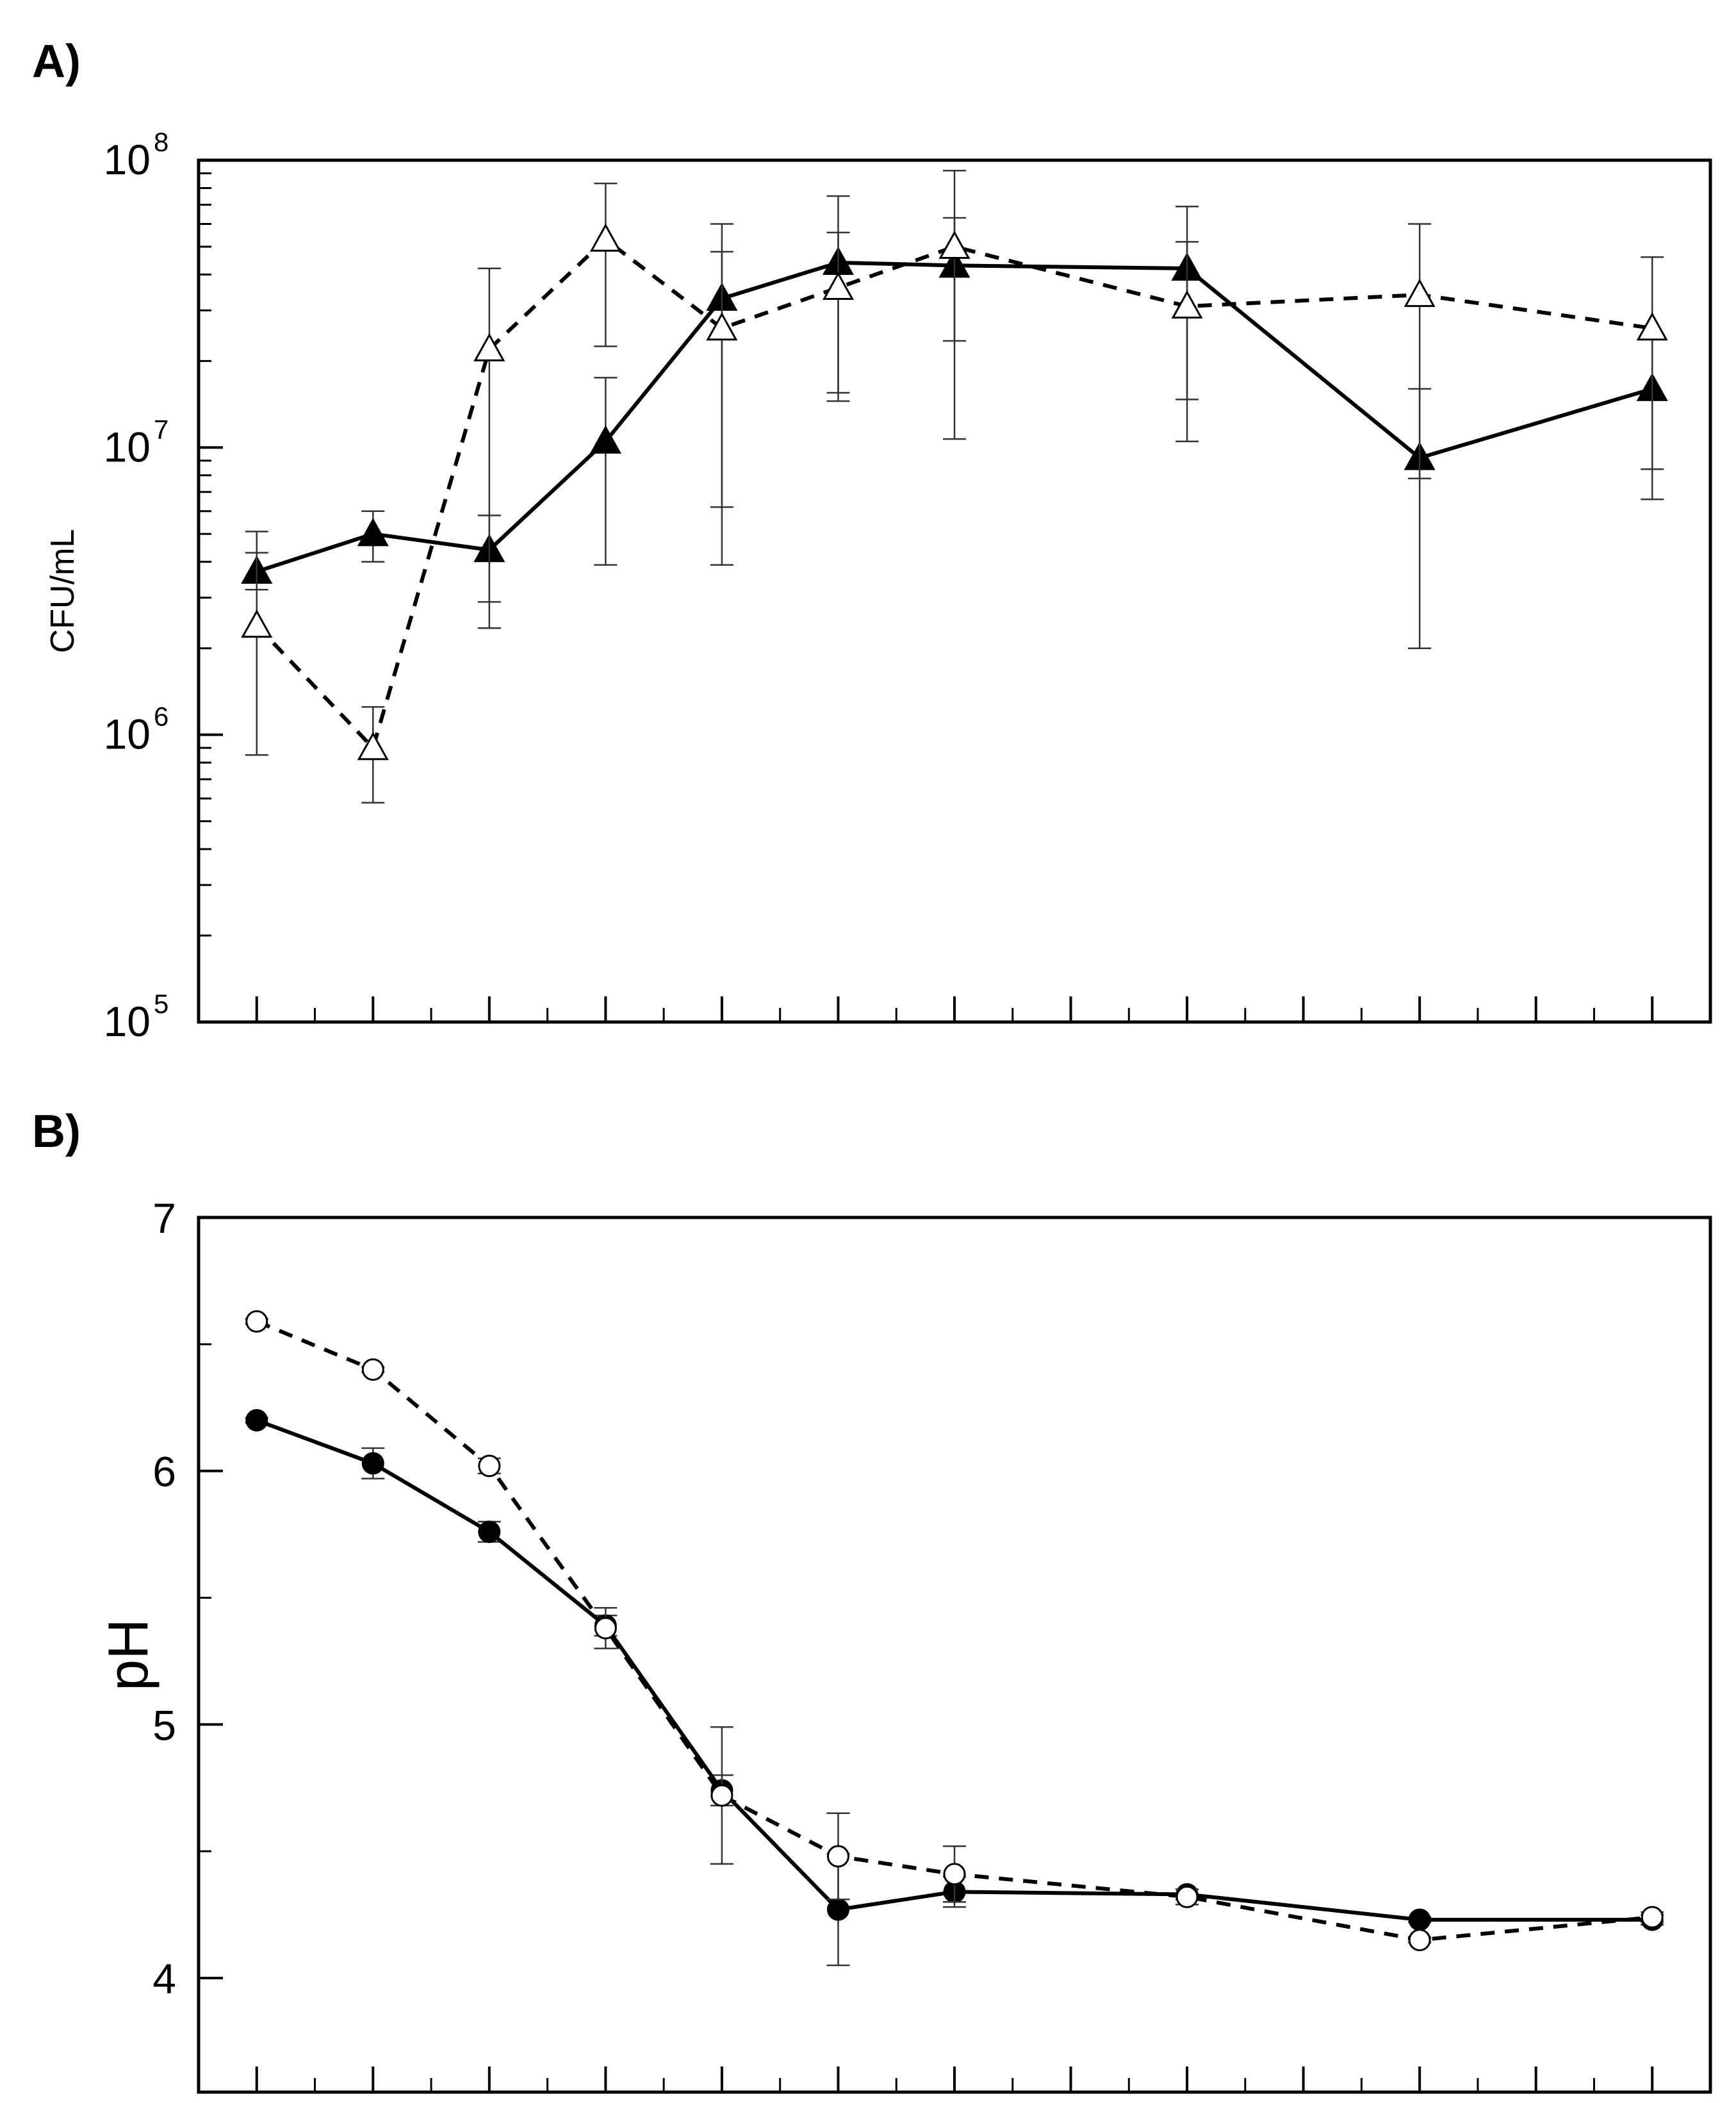 The width and height of the screenshot is (1736, 2103). What do you see at coordinates (164, 1218) in the screenshot?
I see `y-tick-label: 7` at bounding box center [164, 1218].